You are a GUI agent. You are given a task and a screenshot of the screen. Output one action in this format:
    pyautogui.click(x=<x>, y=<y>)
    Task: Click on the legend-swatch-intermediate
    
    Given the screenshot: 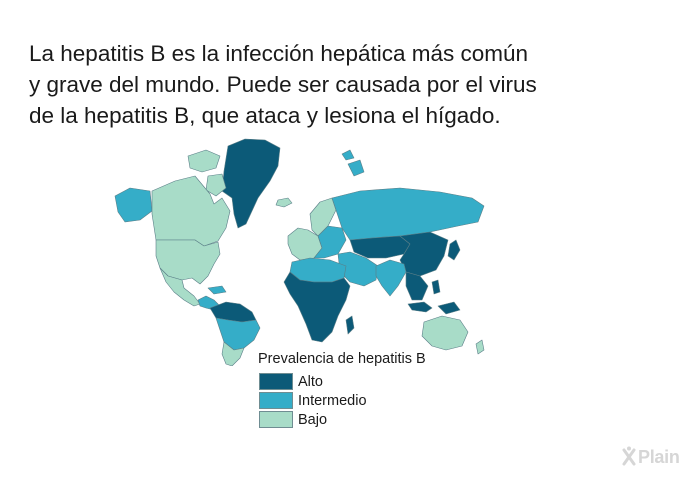 What is the action you would take?
    pyautogui.click(x=276, y=400)
    